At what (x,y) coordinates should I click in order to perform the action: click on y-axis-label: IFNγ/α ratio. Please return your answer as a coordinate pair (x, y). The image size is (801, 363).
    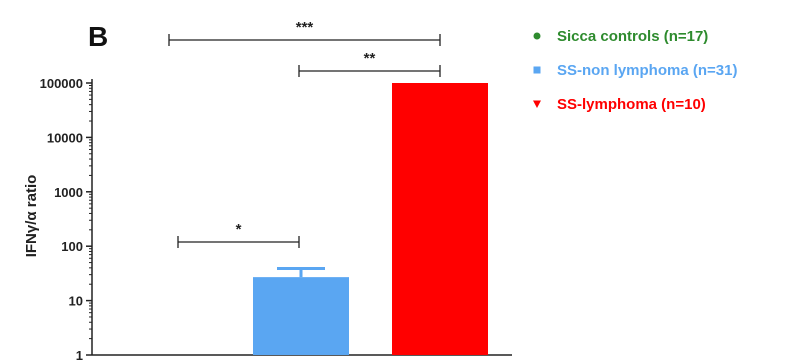
    Looking at the image, I should click on (31, 216).